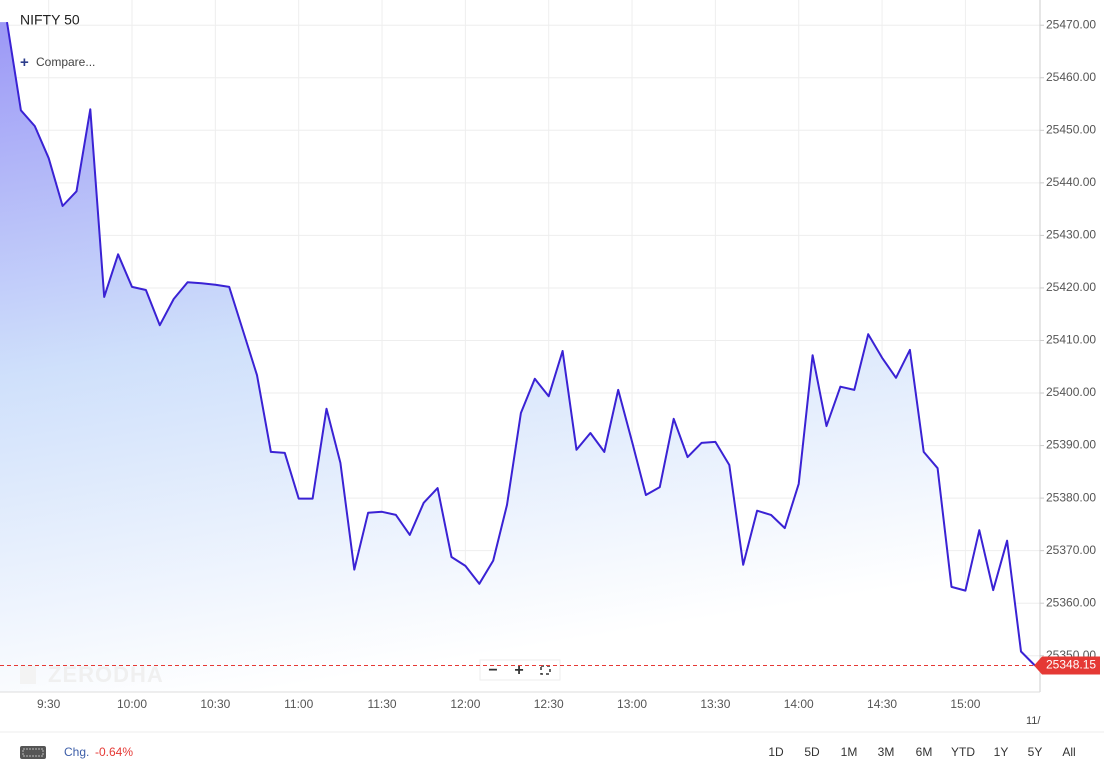 The width and height of the screenshot is (1104, 767). Describe the element at coordinates (1071, 497) in the screenshot. I see `y-tick-label: 25380.00` at that location.